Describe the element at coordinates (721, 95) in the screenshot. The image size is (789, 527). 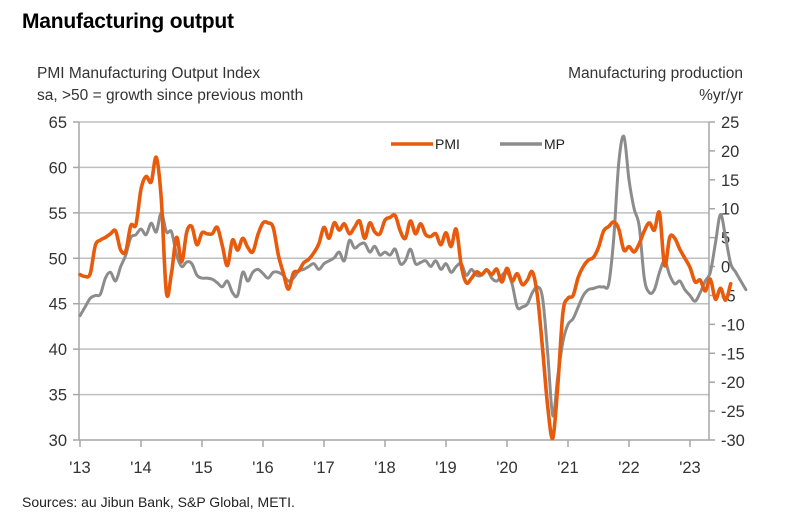
I see `right-axis-title-line-2: %yr/yr` at that location.